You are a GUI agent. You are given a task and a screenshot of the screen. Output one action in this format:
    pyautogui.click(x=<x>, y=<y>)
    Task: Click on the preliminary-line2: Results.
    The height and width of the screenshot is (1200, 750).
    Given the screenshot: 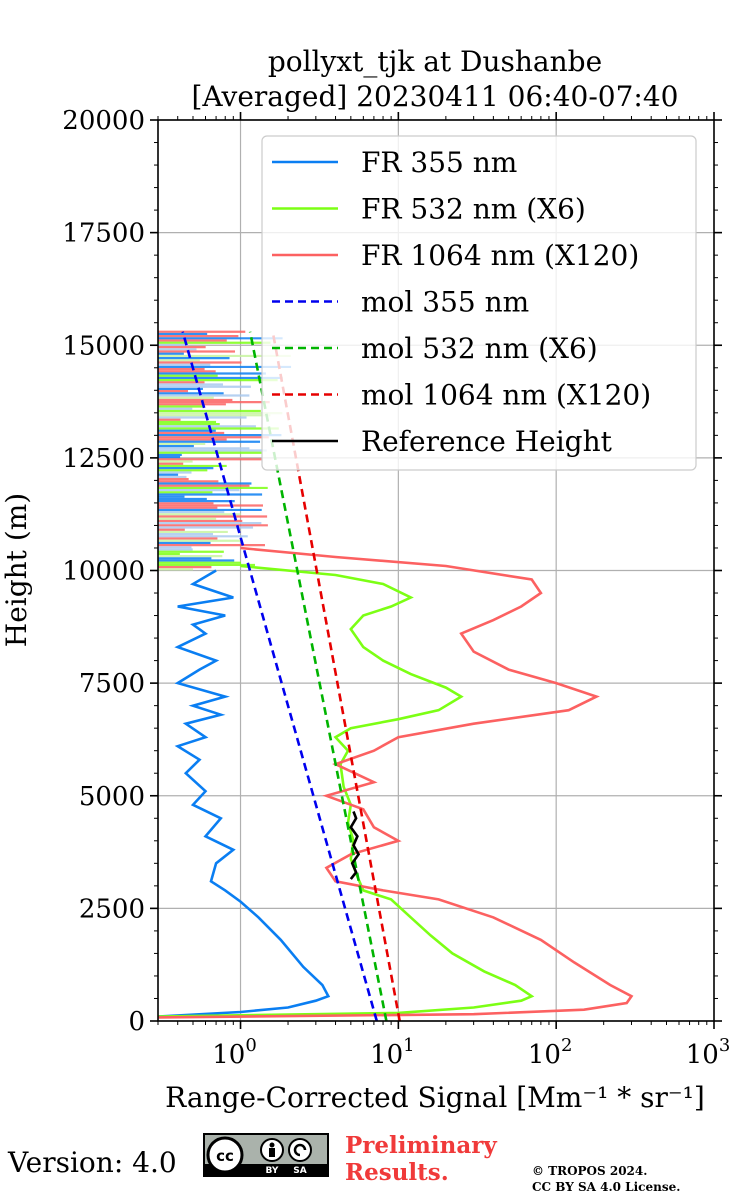 What is the action you would take?
    pyautogui.click(x=397, y=1172)
    